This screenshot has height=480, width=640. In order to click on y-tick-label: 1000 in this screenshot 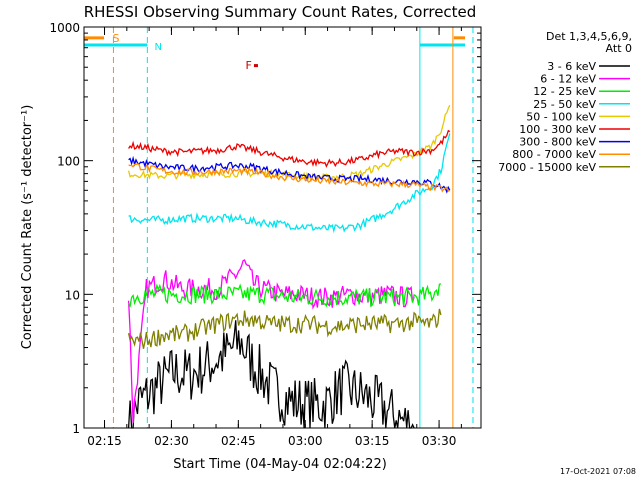, I will do `click(64, 28)`.